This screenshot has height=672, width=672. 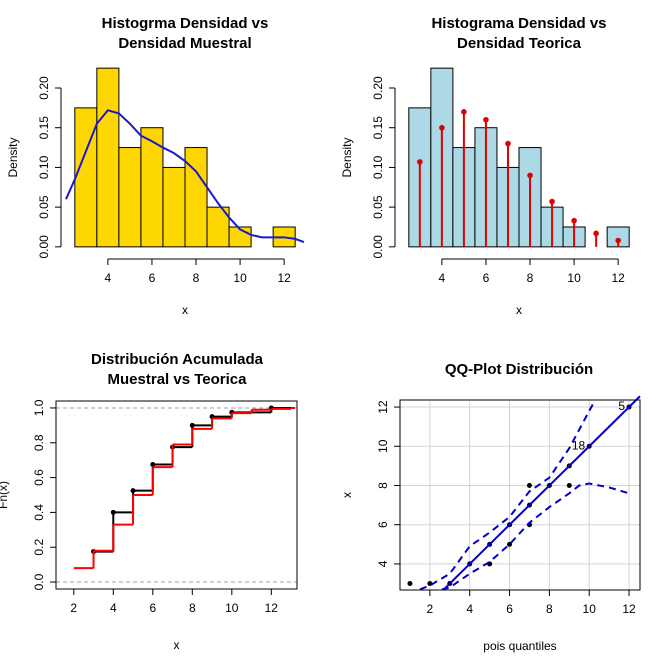 I want to click on y-tick-label: 10, so click(x=383, y=446).